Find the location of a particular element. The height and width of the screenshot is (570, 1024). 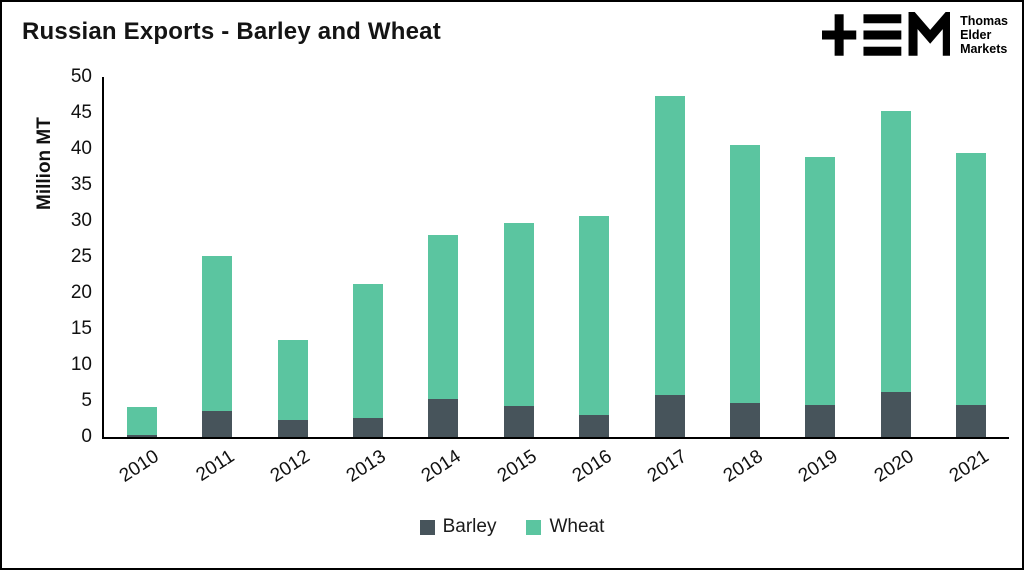

legend: Barley Wheat is located at coordinates (512, 527).